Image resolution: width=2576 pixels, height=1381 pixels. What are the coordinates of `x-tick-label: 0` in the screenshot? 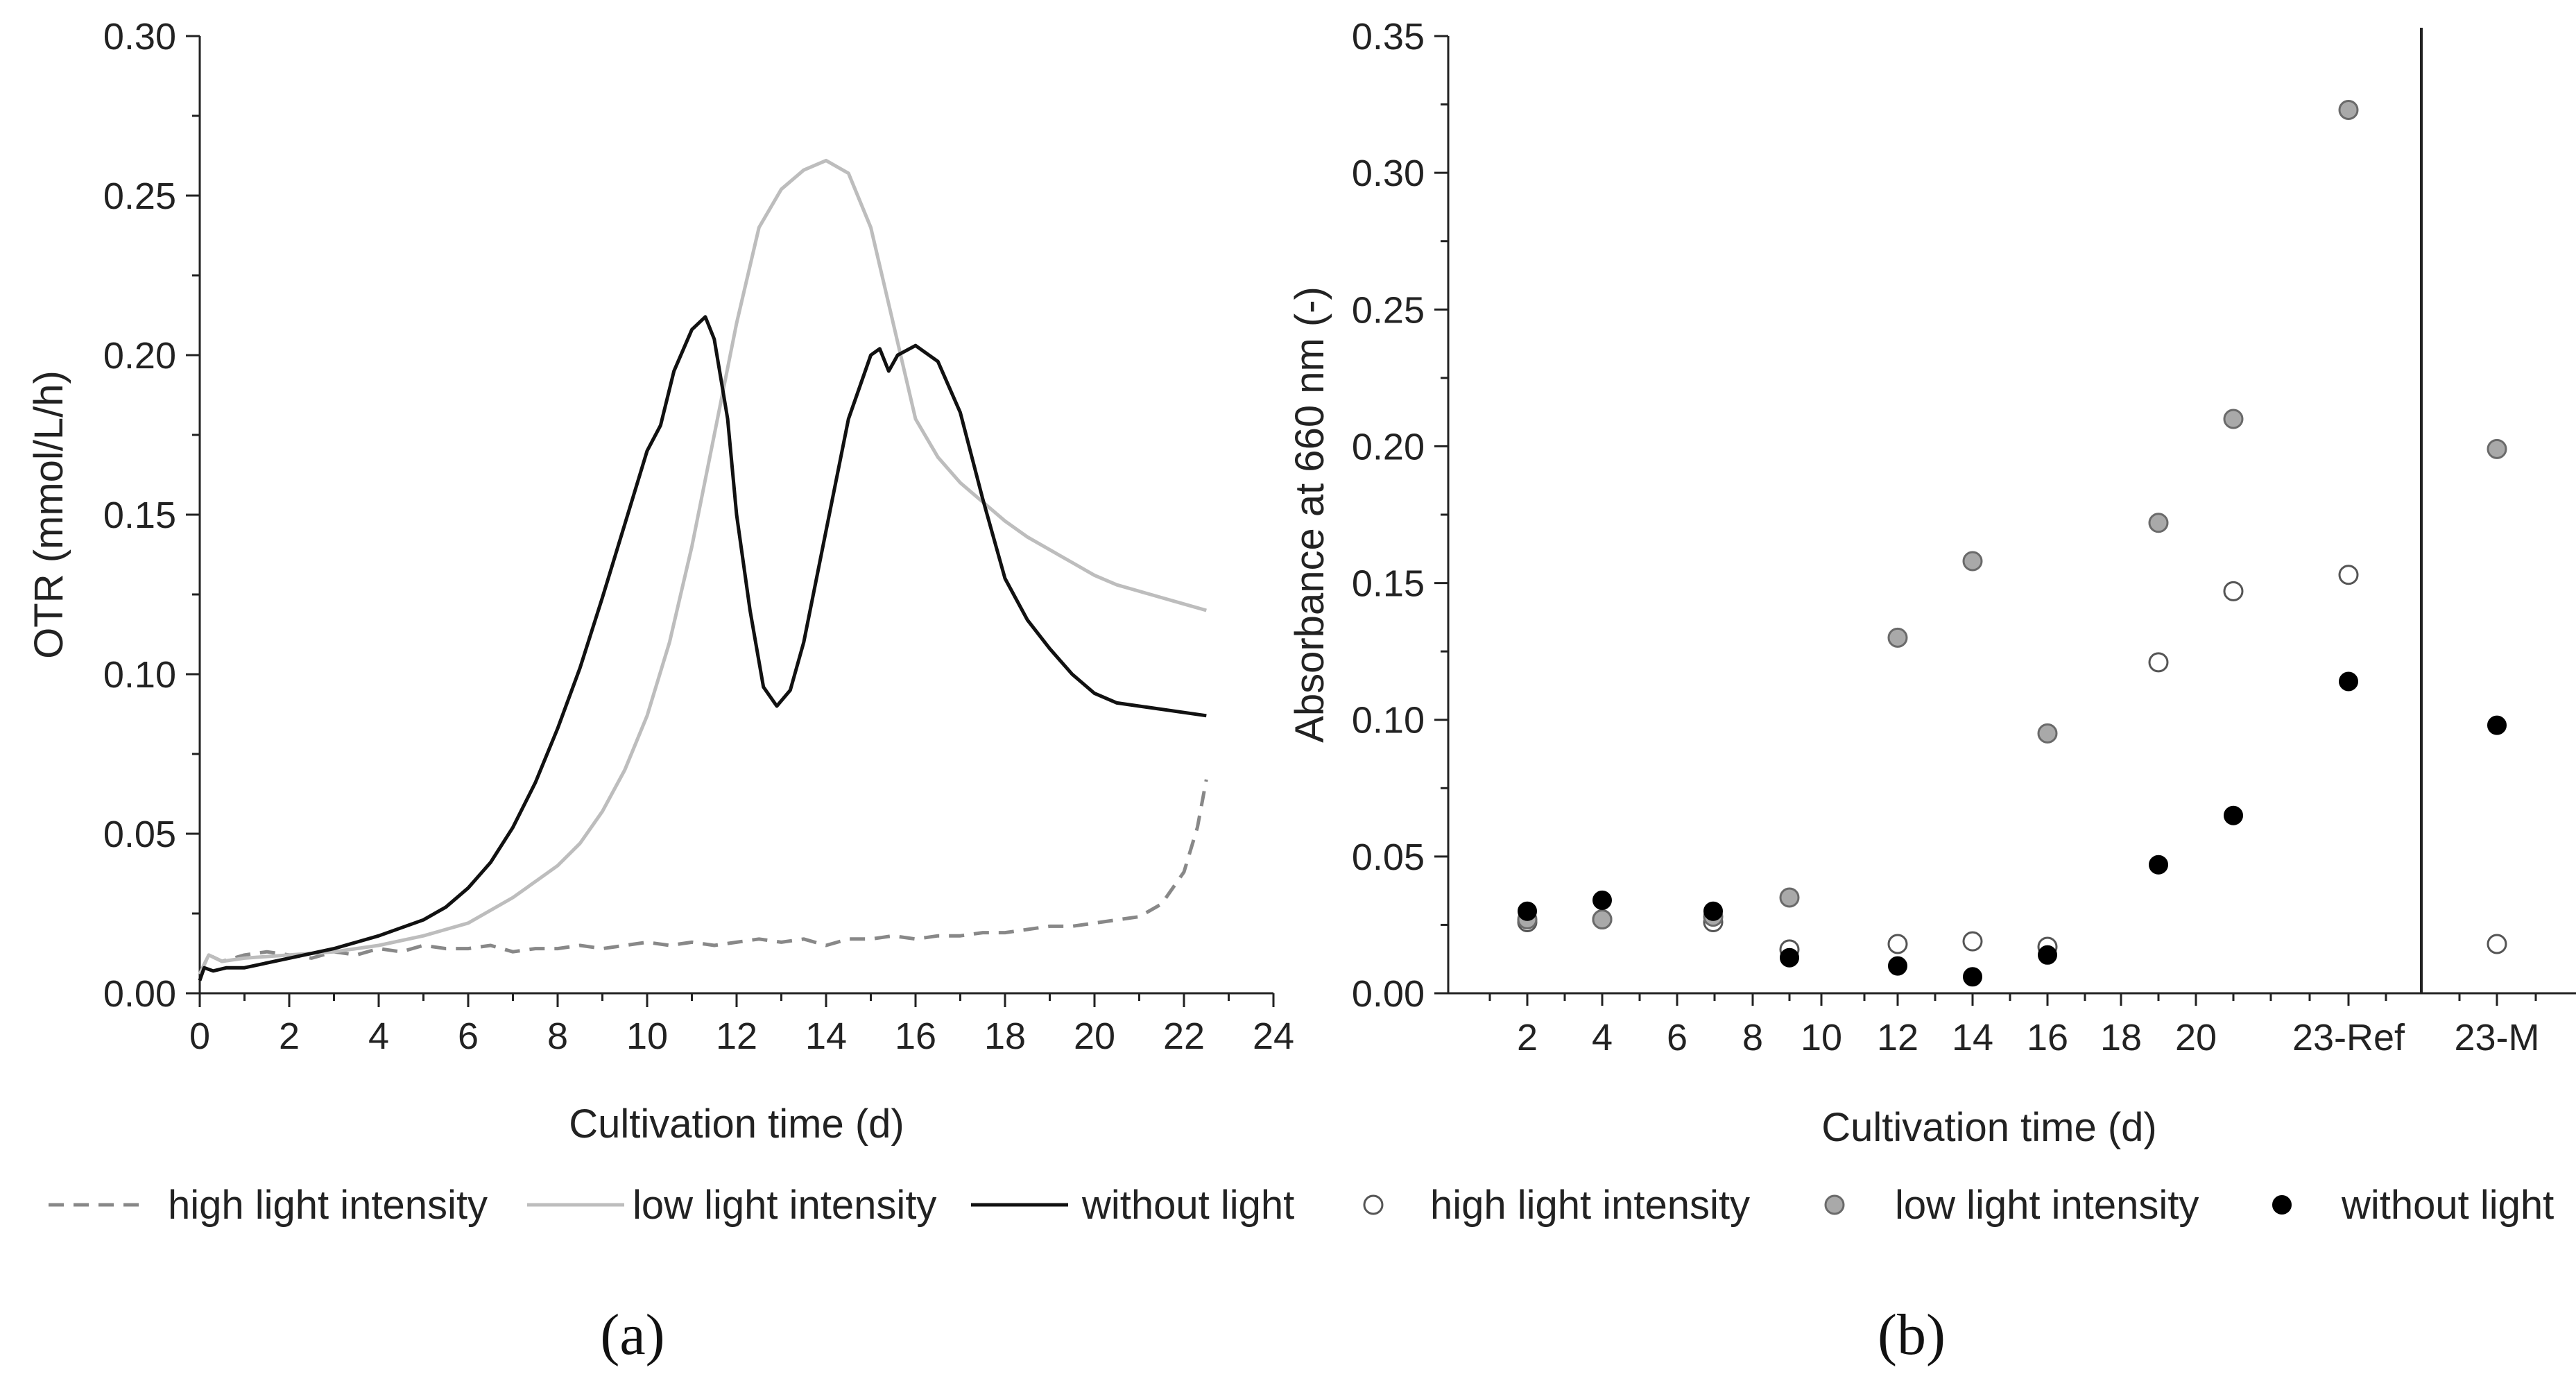 It's located at (199, 1036).